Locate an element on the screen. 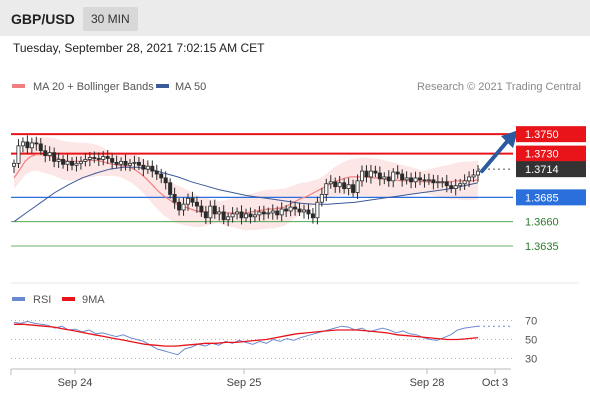 This screenshot has height=400, width=590. rsi-series-RSI is located at coordinates (246, 338).